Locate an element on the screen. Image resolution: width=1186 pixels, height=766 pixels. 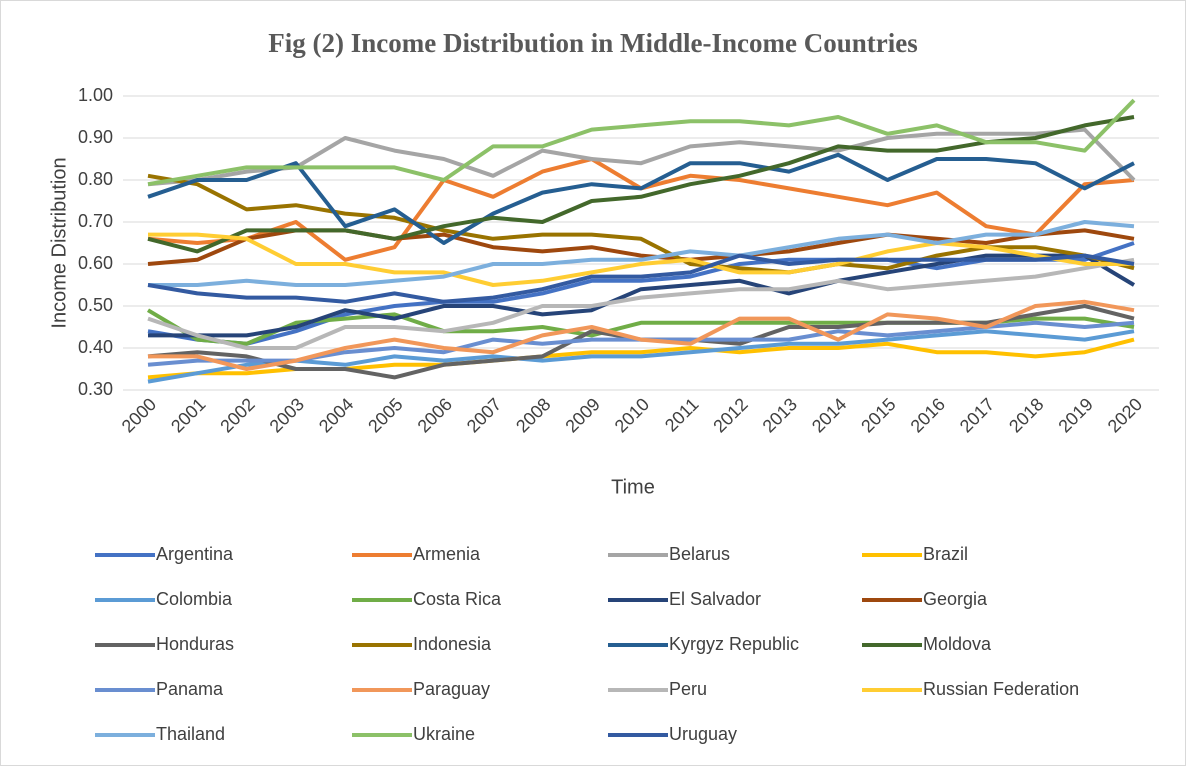
legend-label: Ukraine is located at coordinates (444, 734).